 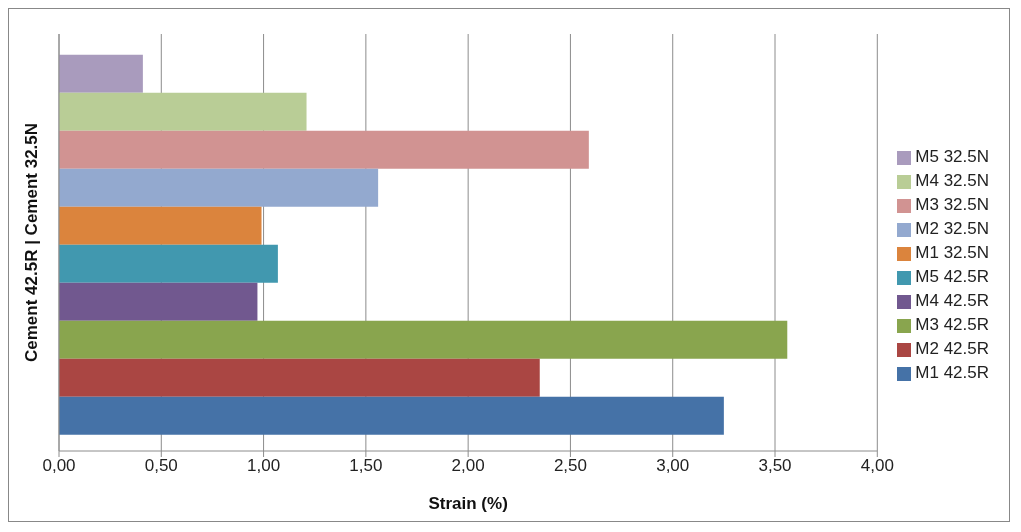 What do you see at coordinates (59, 466) in the screenshot?
I see `x-tick-label: 0,00` at bounding box center [59, 466].